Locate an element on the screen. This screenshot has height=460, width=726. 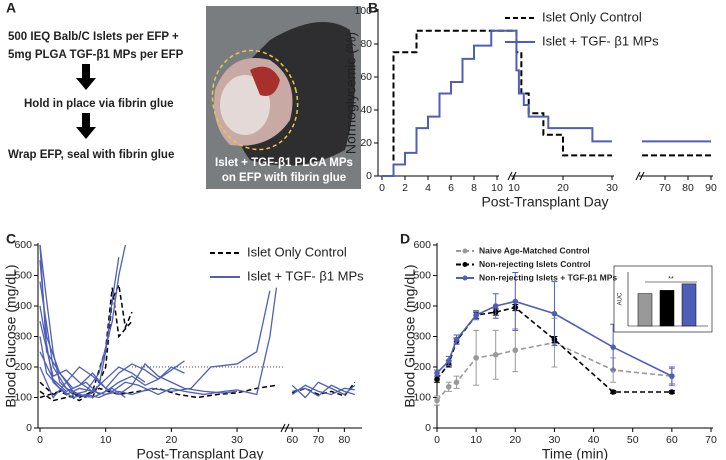
axis-break is located at coordinates (285, 428).